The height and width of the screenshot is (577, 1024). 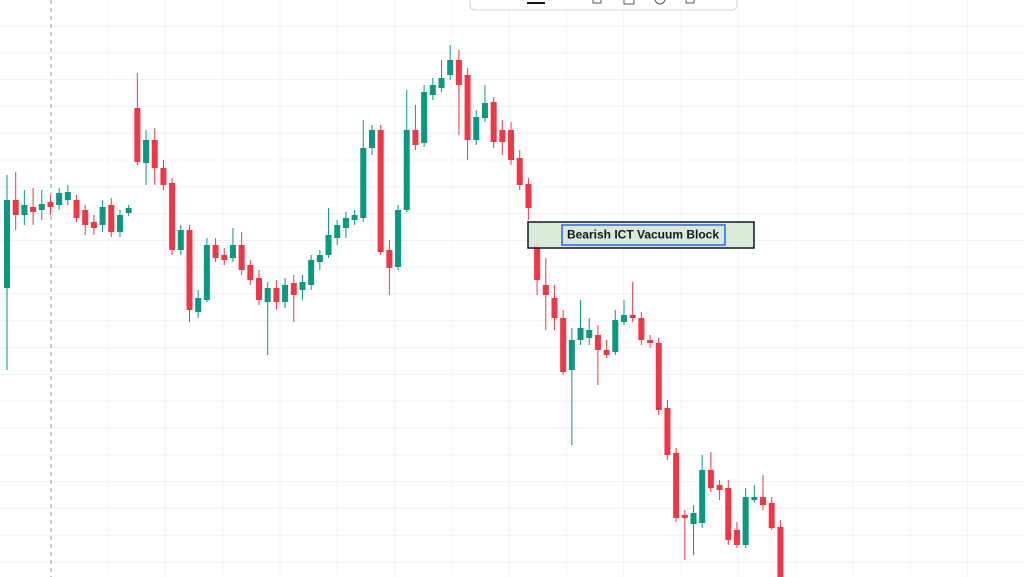 I want to click on annotation-box: Bearish ICT Vacuum Block, so click(x=641, y=235).